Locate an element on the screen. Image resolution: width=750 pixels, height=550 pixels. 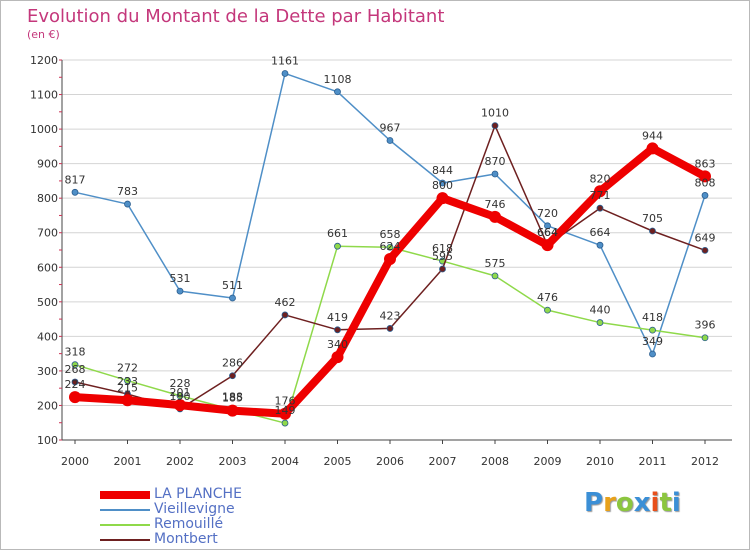
x-tick-label: 2010 is located at coordinates (600, 461).